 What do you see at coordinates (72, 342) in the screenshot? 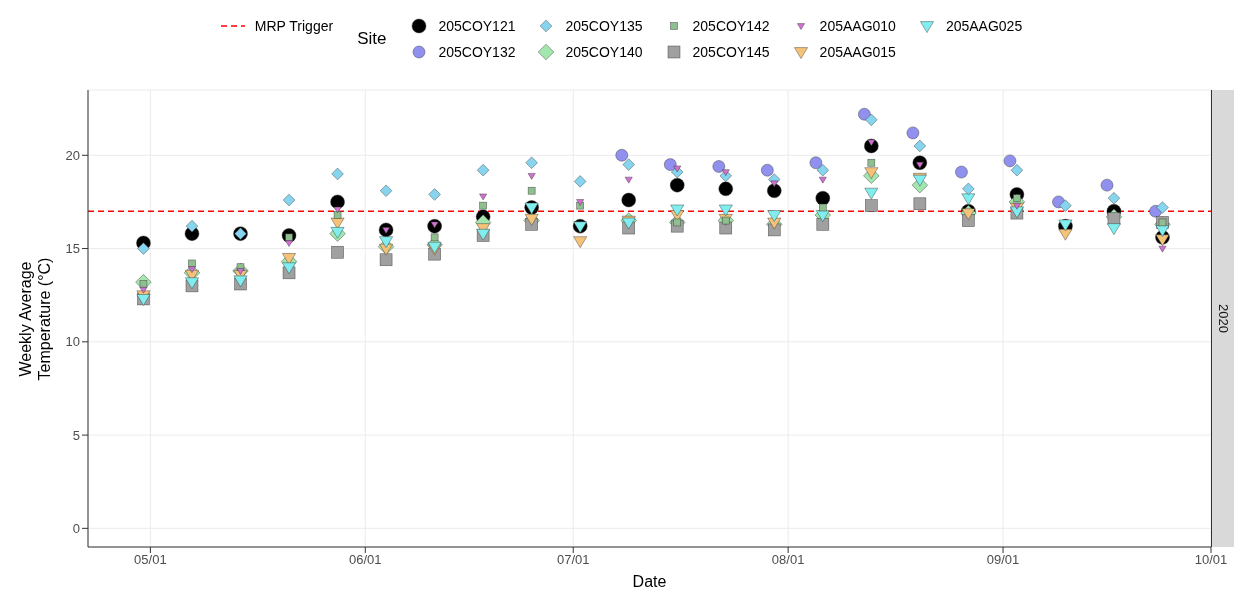
I see `y-tick-label: 10` at bounding box center [72, 342].